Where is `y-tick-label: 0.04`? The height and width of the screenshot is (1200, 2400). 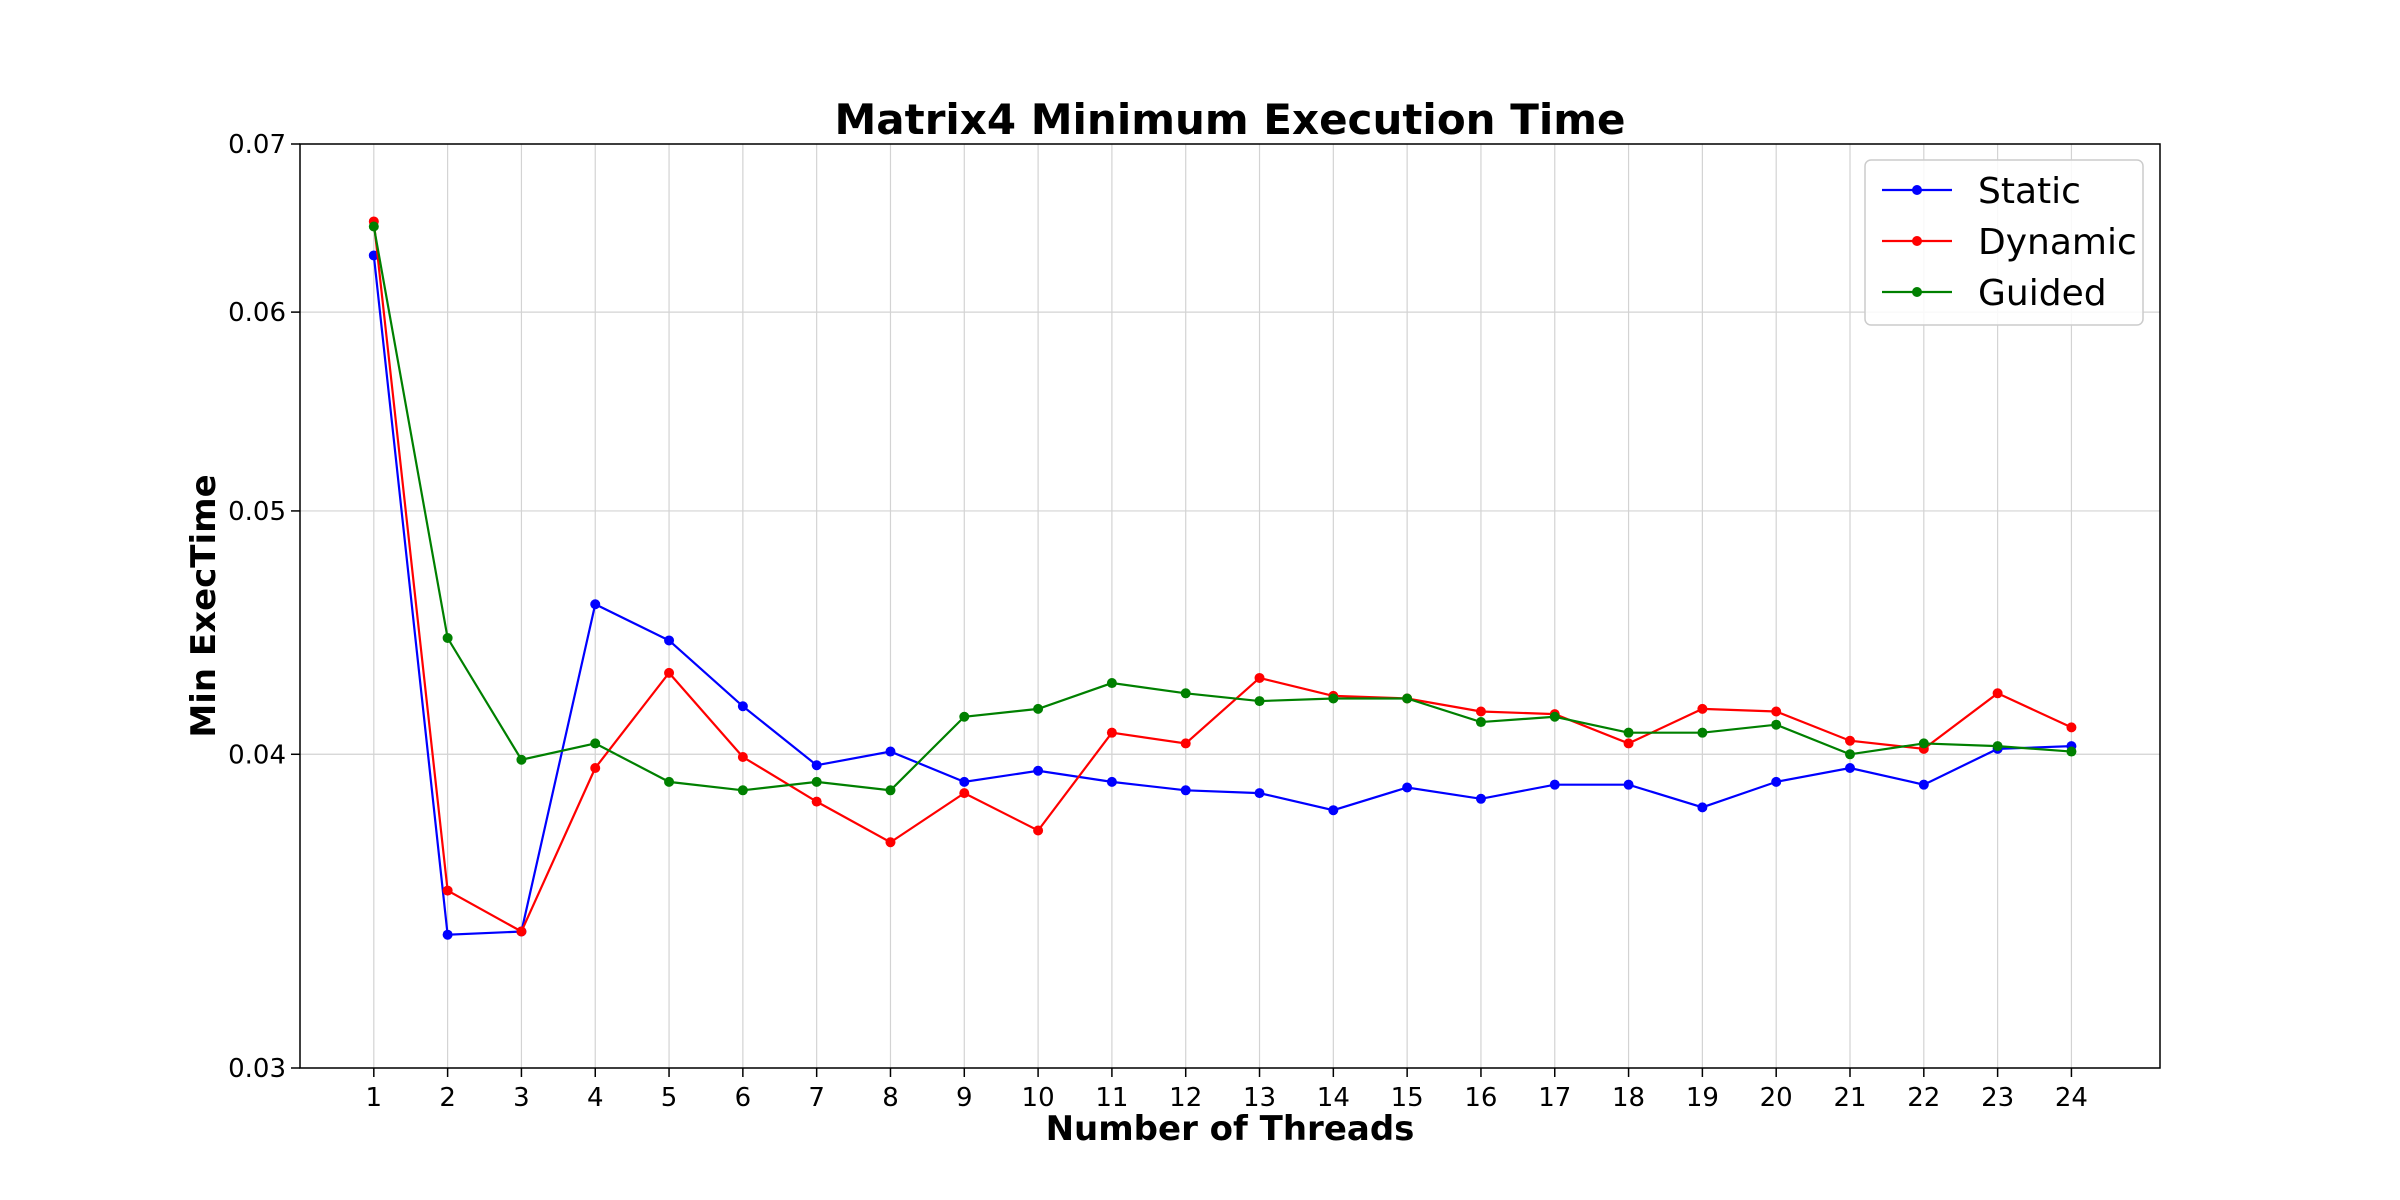
y-tick-label: 0.04 is located at coordinates (257, 755).